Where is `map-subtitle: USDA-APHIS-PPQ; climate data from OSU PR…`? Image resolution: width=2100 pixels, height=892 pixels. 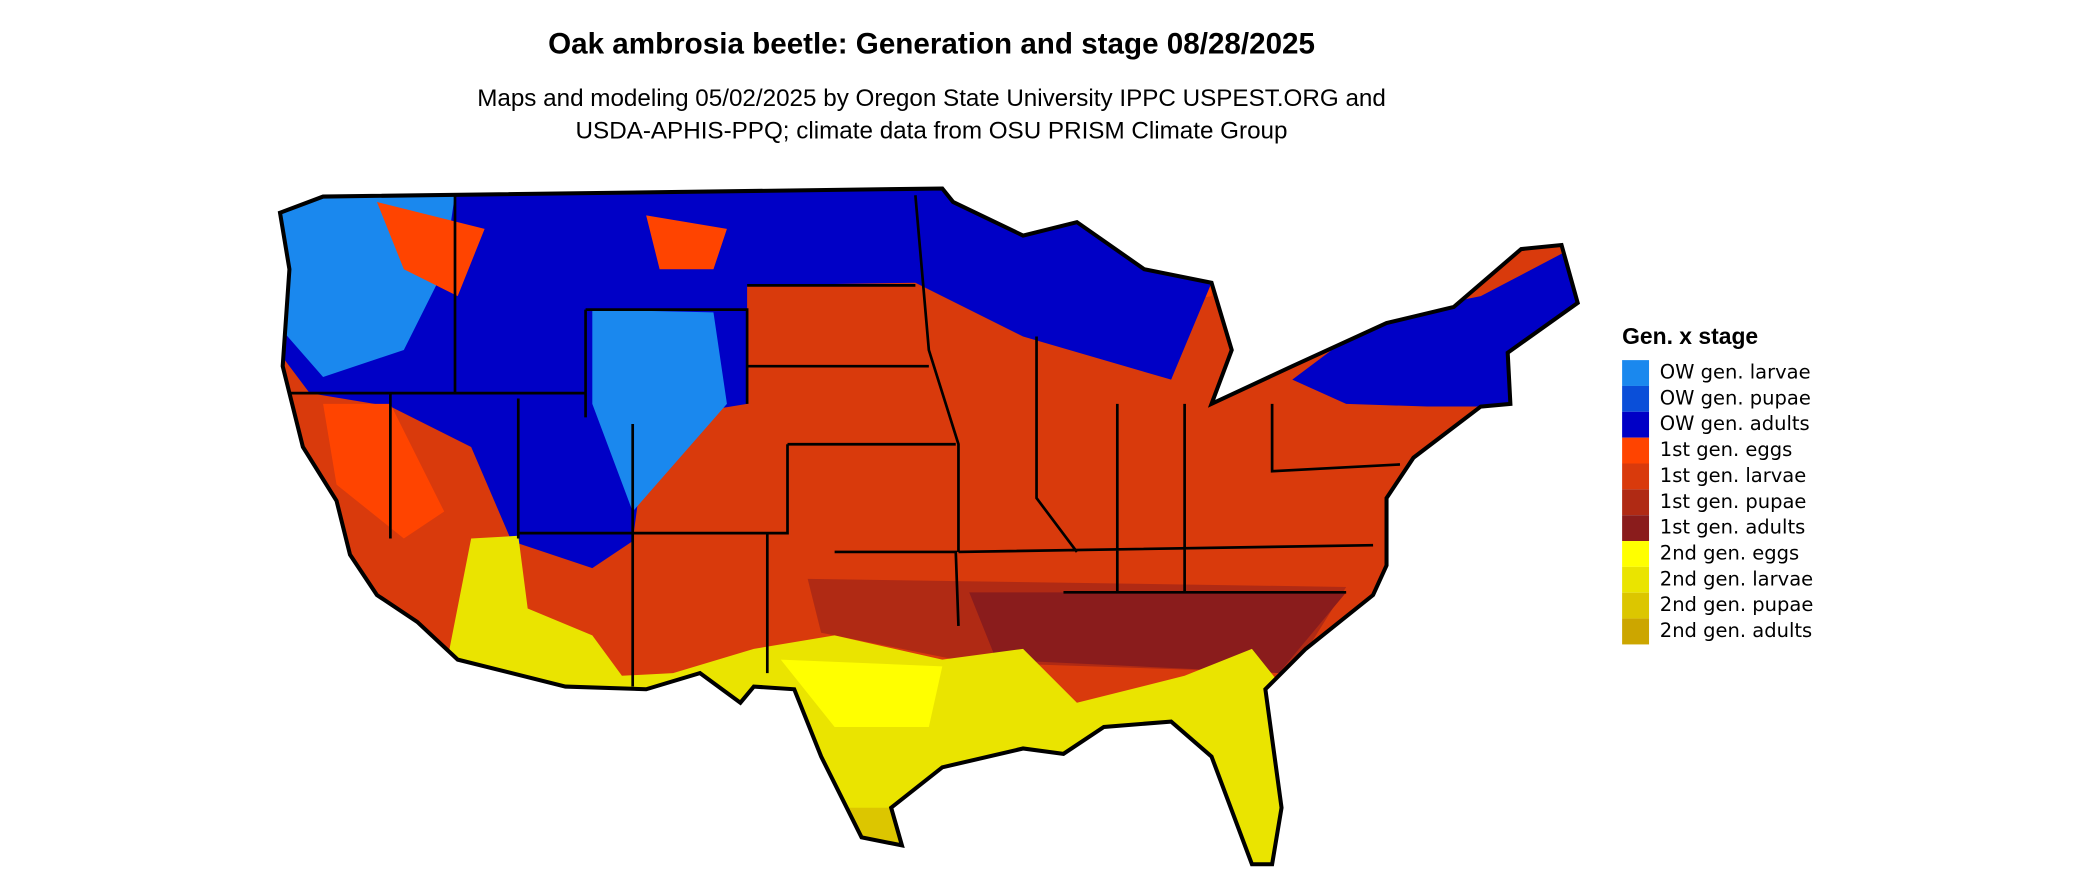
map-subtitle: USDA-APHIS-PPQ; climate data from OSU PR… is located at coordinates (932, 130).